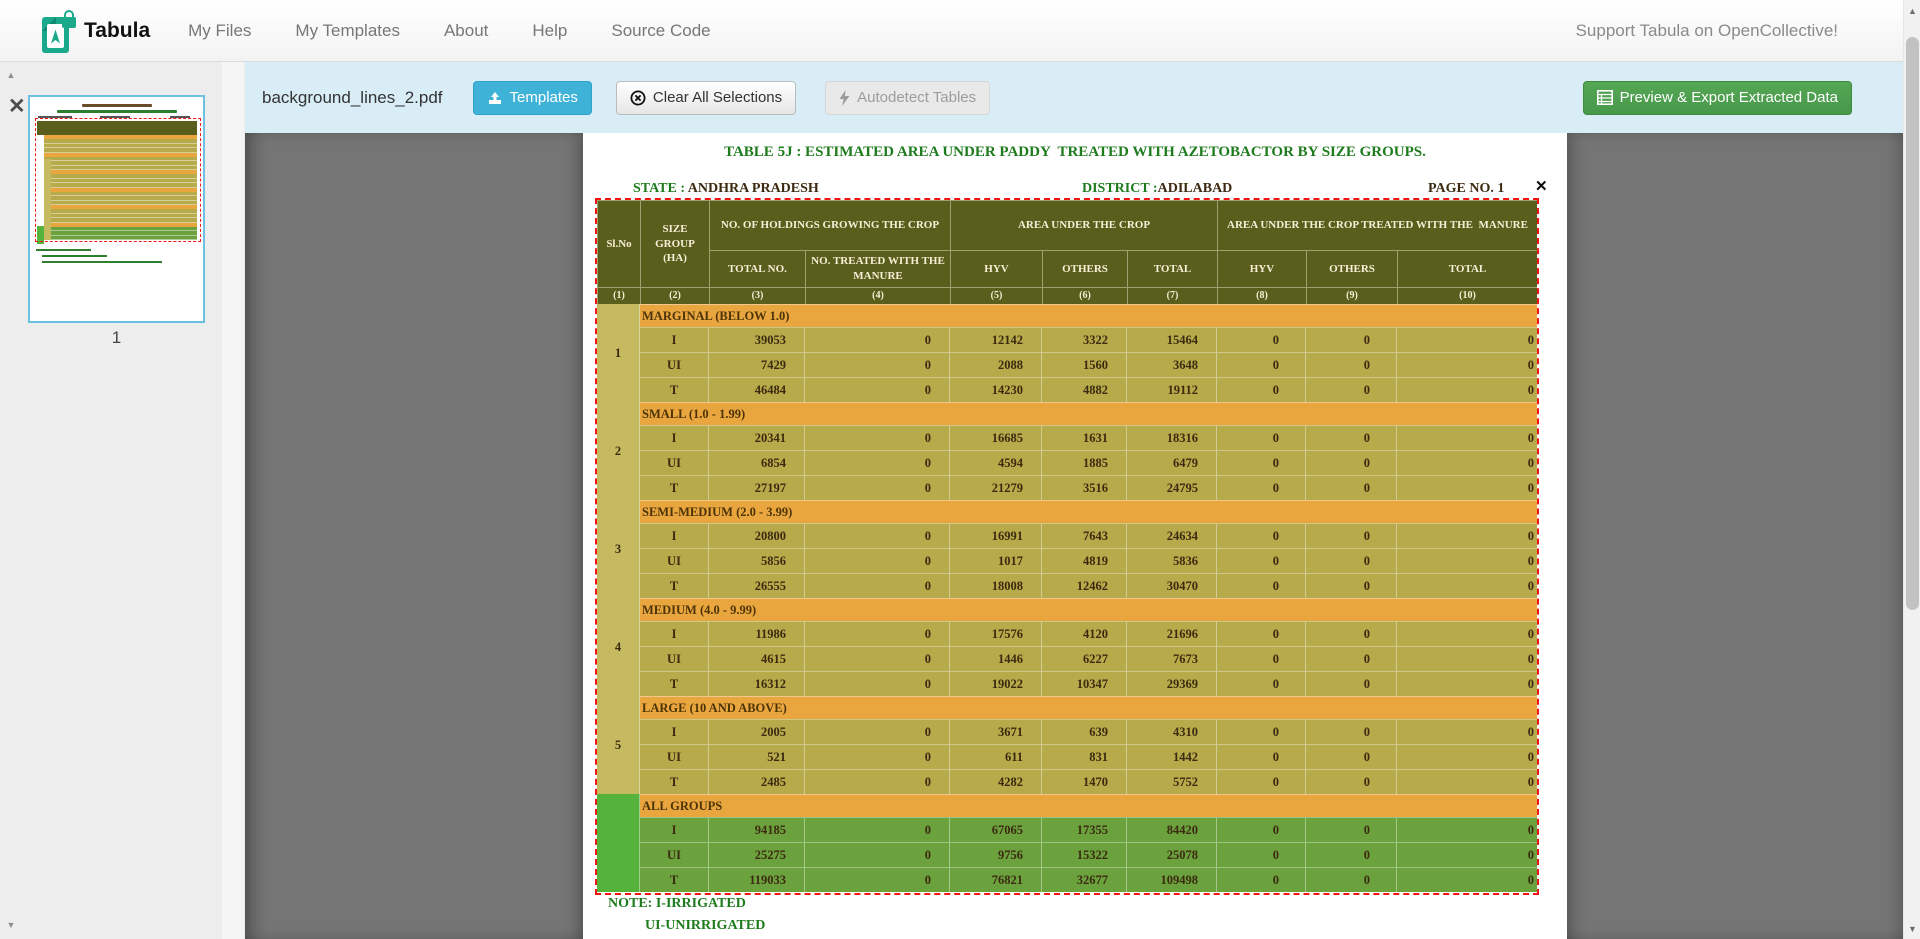 The width and height of the screenshot is (1920, 939). What do you see at coordinates (1172, 683) in the screenshot?
I see `table-cell: 29369` at bounding box center [1172, 683].